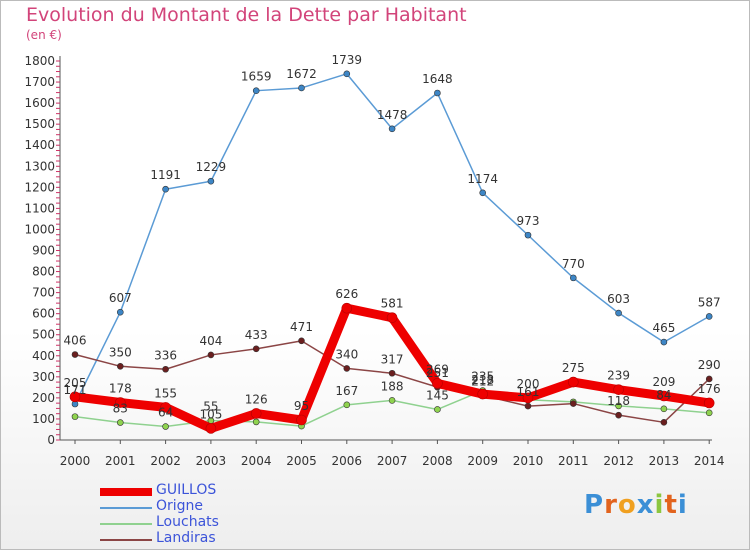  Describe the element at coordinates (165, 355) in the screenshot. I see `data-label-landiras: 336` at that location.